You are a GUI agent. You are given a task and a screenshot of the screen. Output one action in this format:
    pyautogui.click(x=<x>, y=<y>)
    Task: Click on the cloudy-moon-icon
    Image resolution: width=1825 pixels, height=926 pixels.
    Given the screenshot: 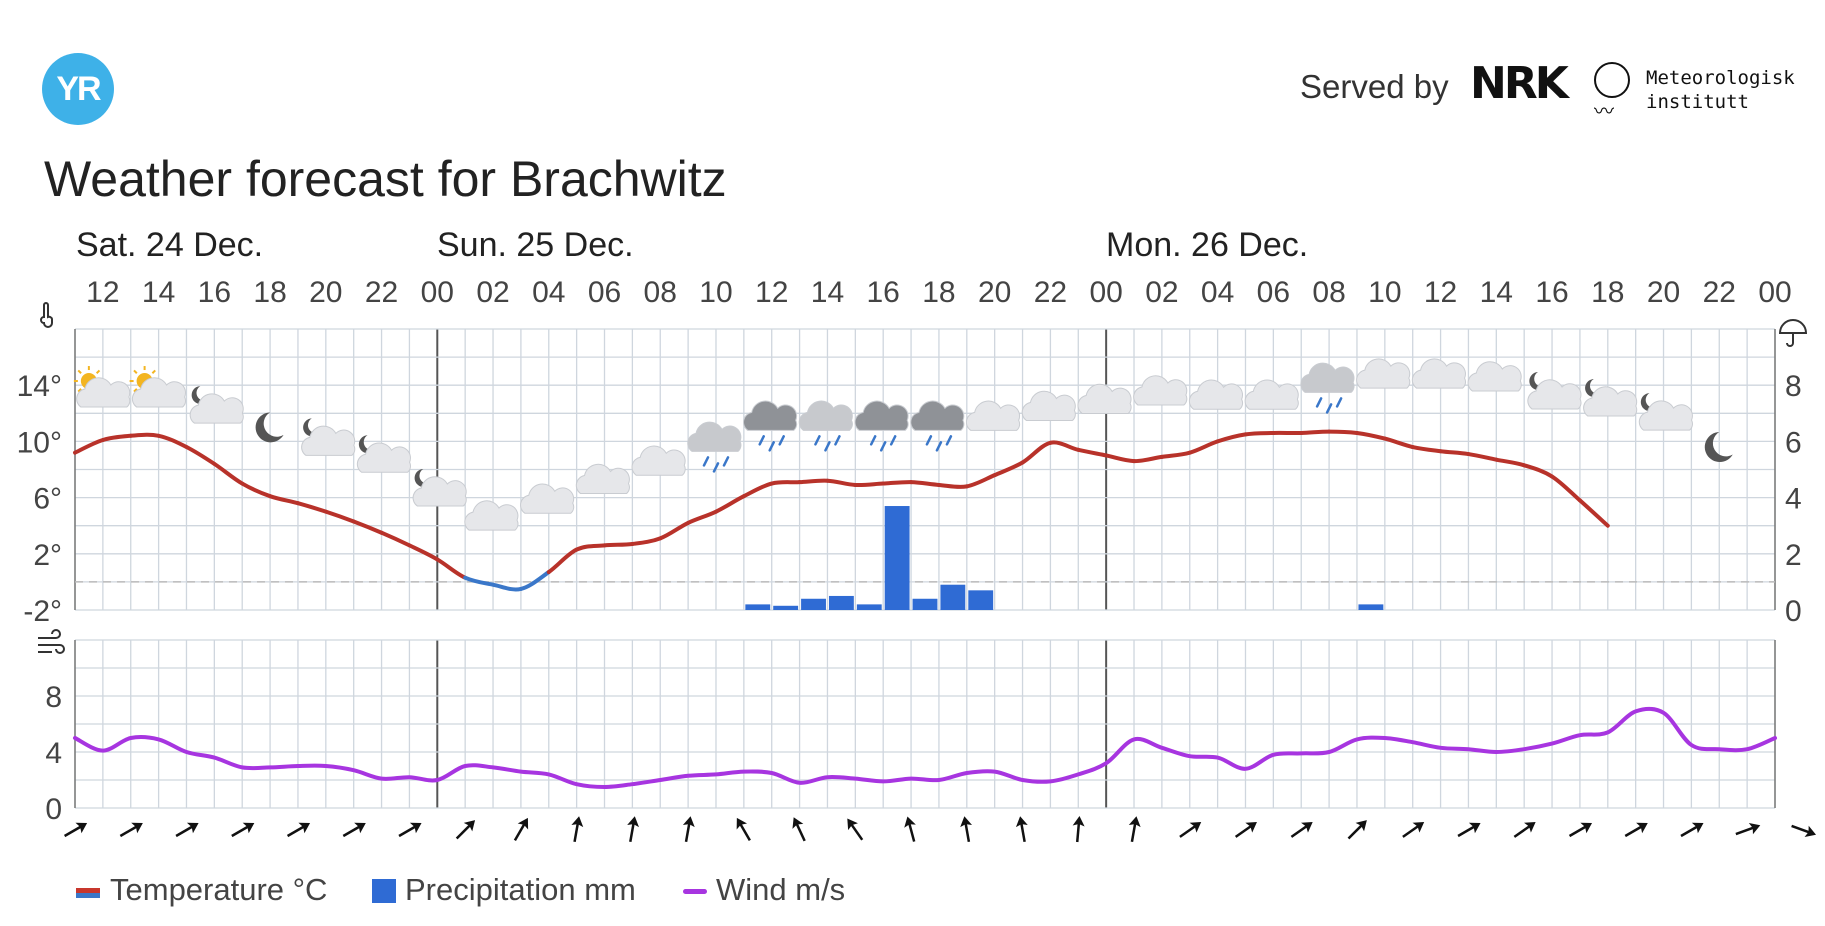 What is the action you would take?
    pyautogui.click(x=1554, y=391)
    